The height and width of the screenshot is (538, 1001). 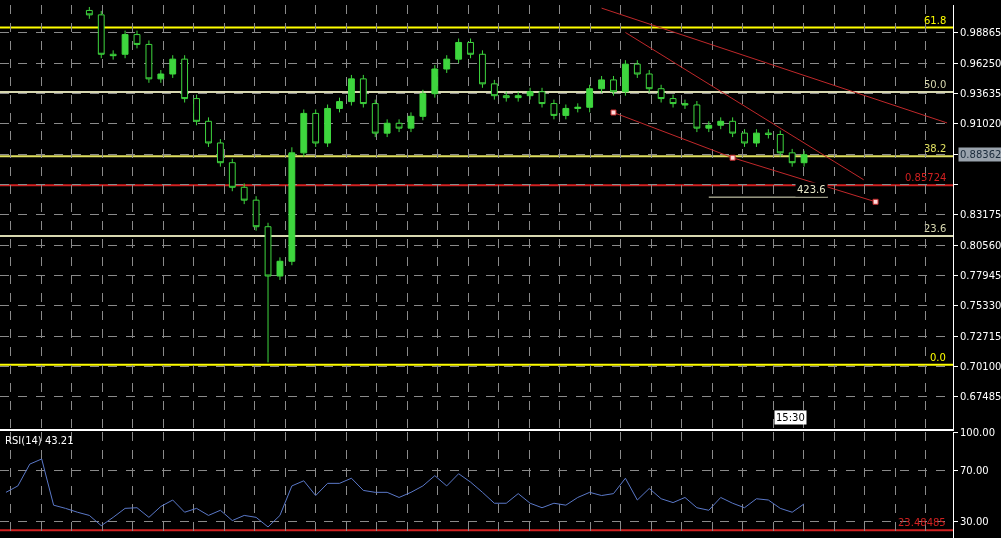 I want to click on y-tick-label: 0.67485, so click(x=980, y=397).